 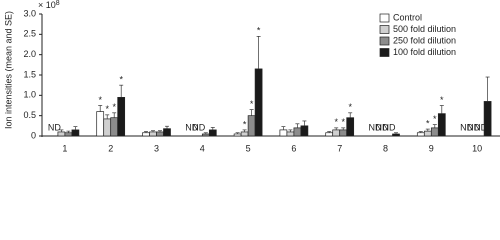 What do you see at coordinates (385, 148) in the screenshot?
I see `x-tick-label: 8` at bounding box center [385, 148].